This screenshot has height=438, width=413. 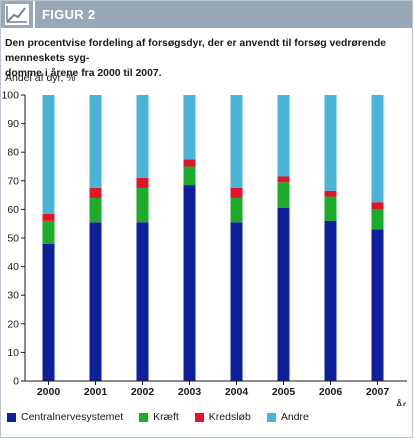 What do you see at coordinates (40, 78) in the screenshot?
I see `y-axis-label: Andel af dyr, %` at bounding box center [40, 78].